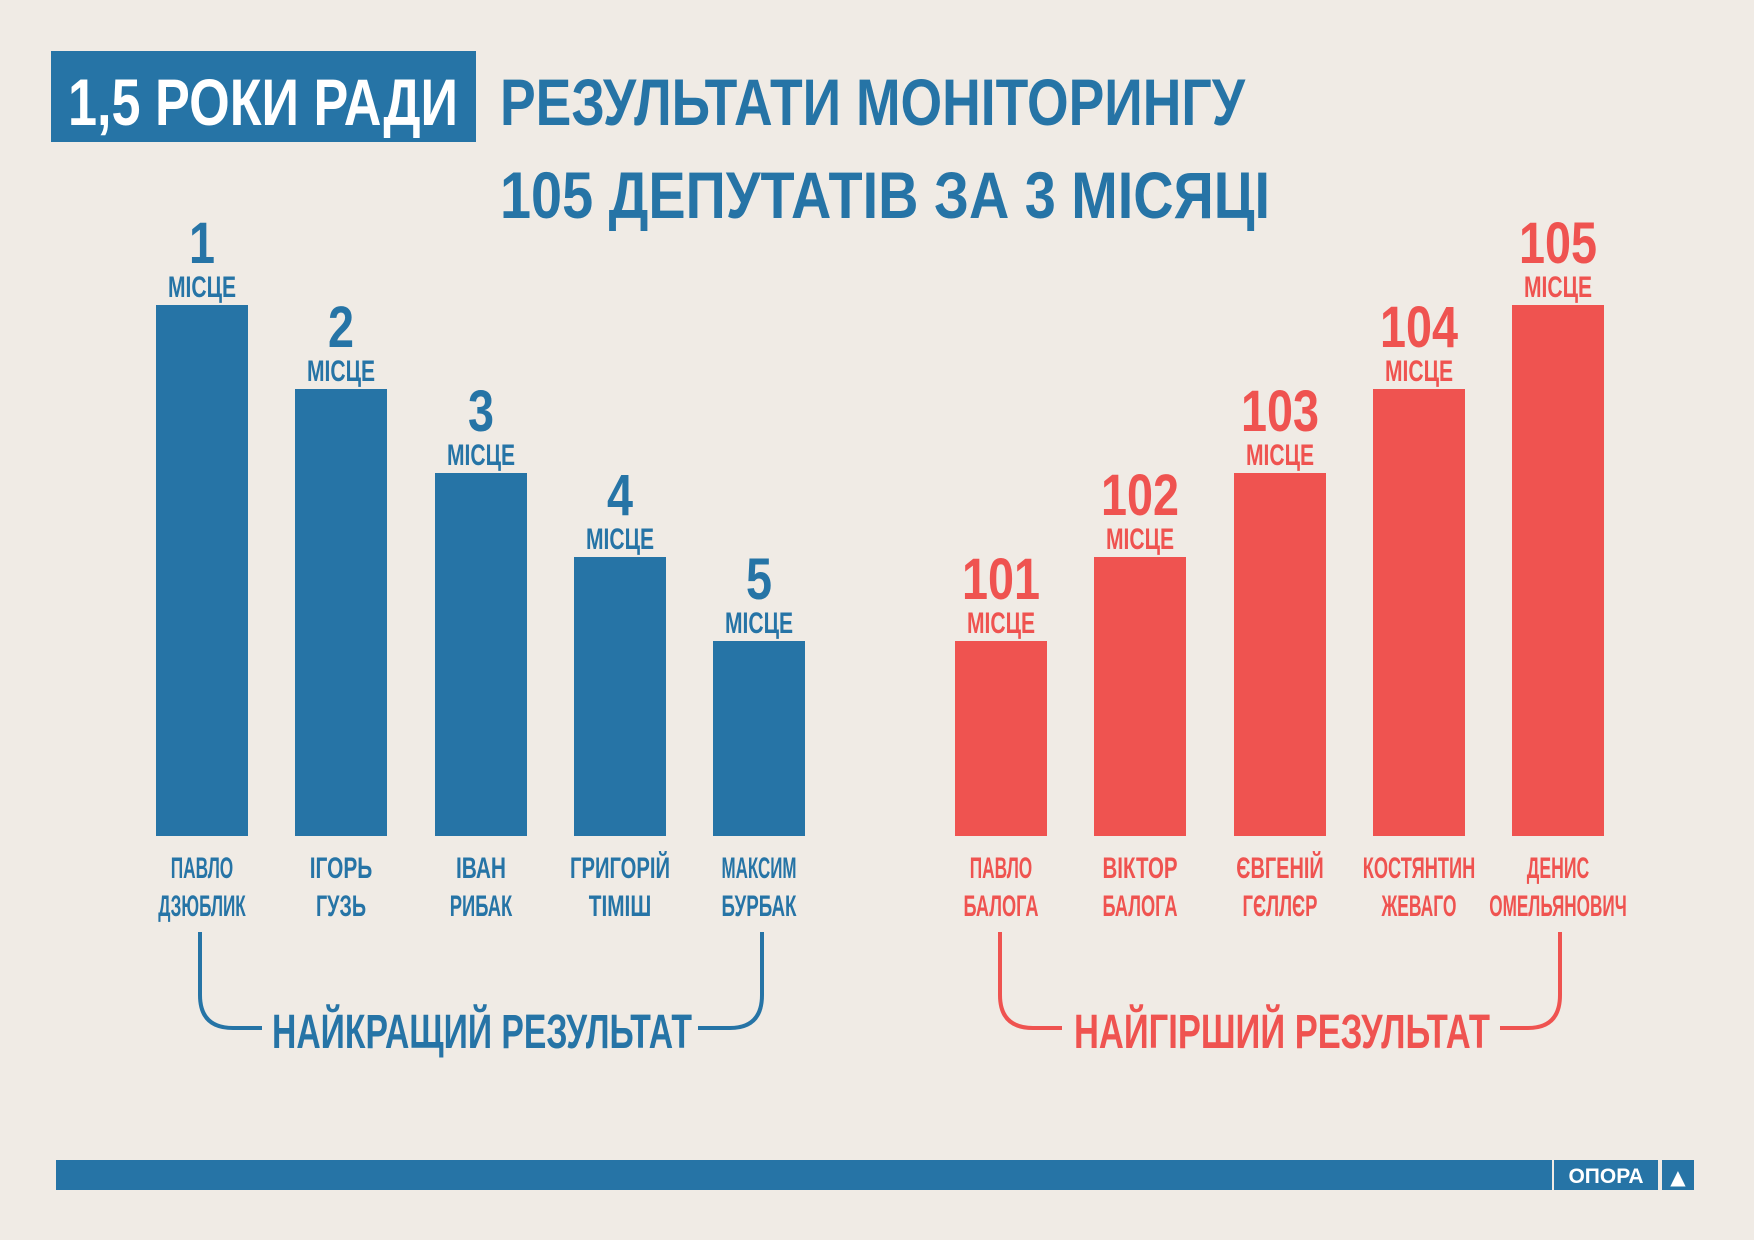 This screenshot has width=1754, height=1240. What do you see at coordinates (1001, 906) in the screenshot?
I see `worst-last-name-1: БАЛОГА` at bounding box center [1001, 906].